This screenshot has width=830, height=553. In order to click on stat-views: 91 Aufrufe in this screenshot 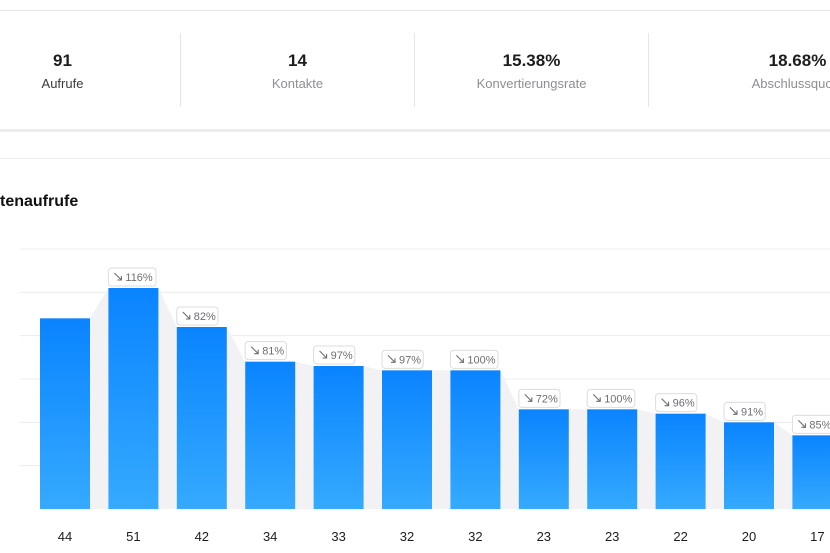, I will do `click(62, 70)`.